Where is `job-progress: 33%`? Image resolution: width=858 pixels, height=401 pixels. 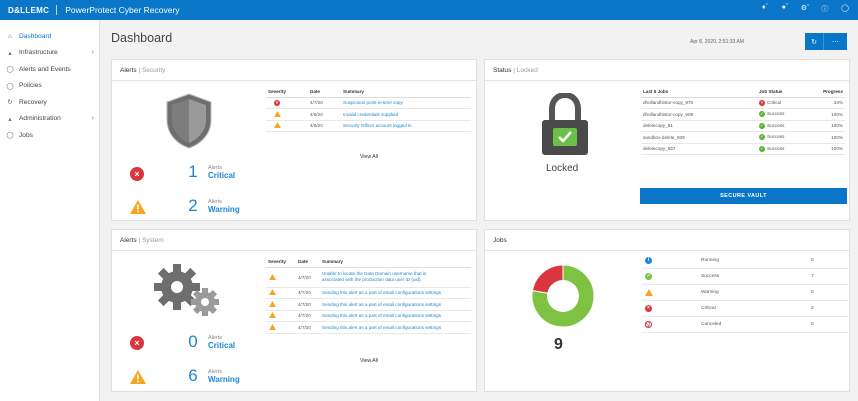
job-progress: 33% is located at coordinates (826, 103).